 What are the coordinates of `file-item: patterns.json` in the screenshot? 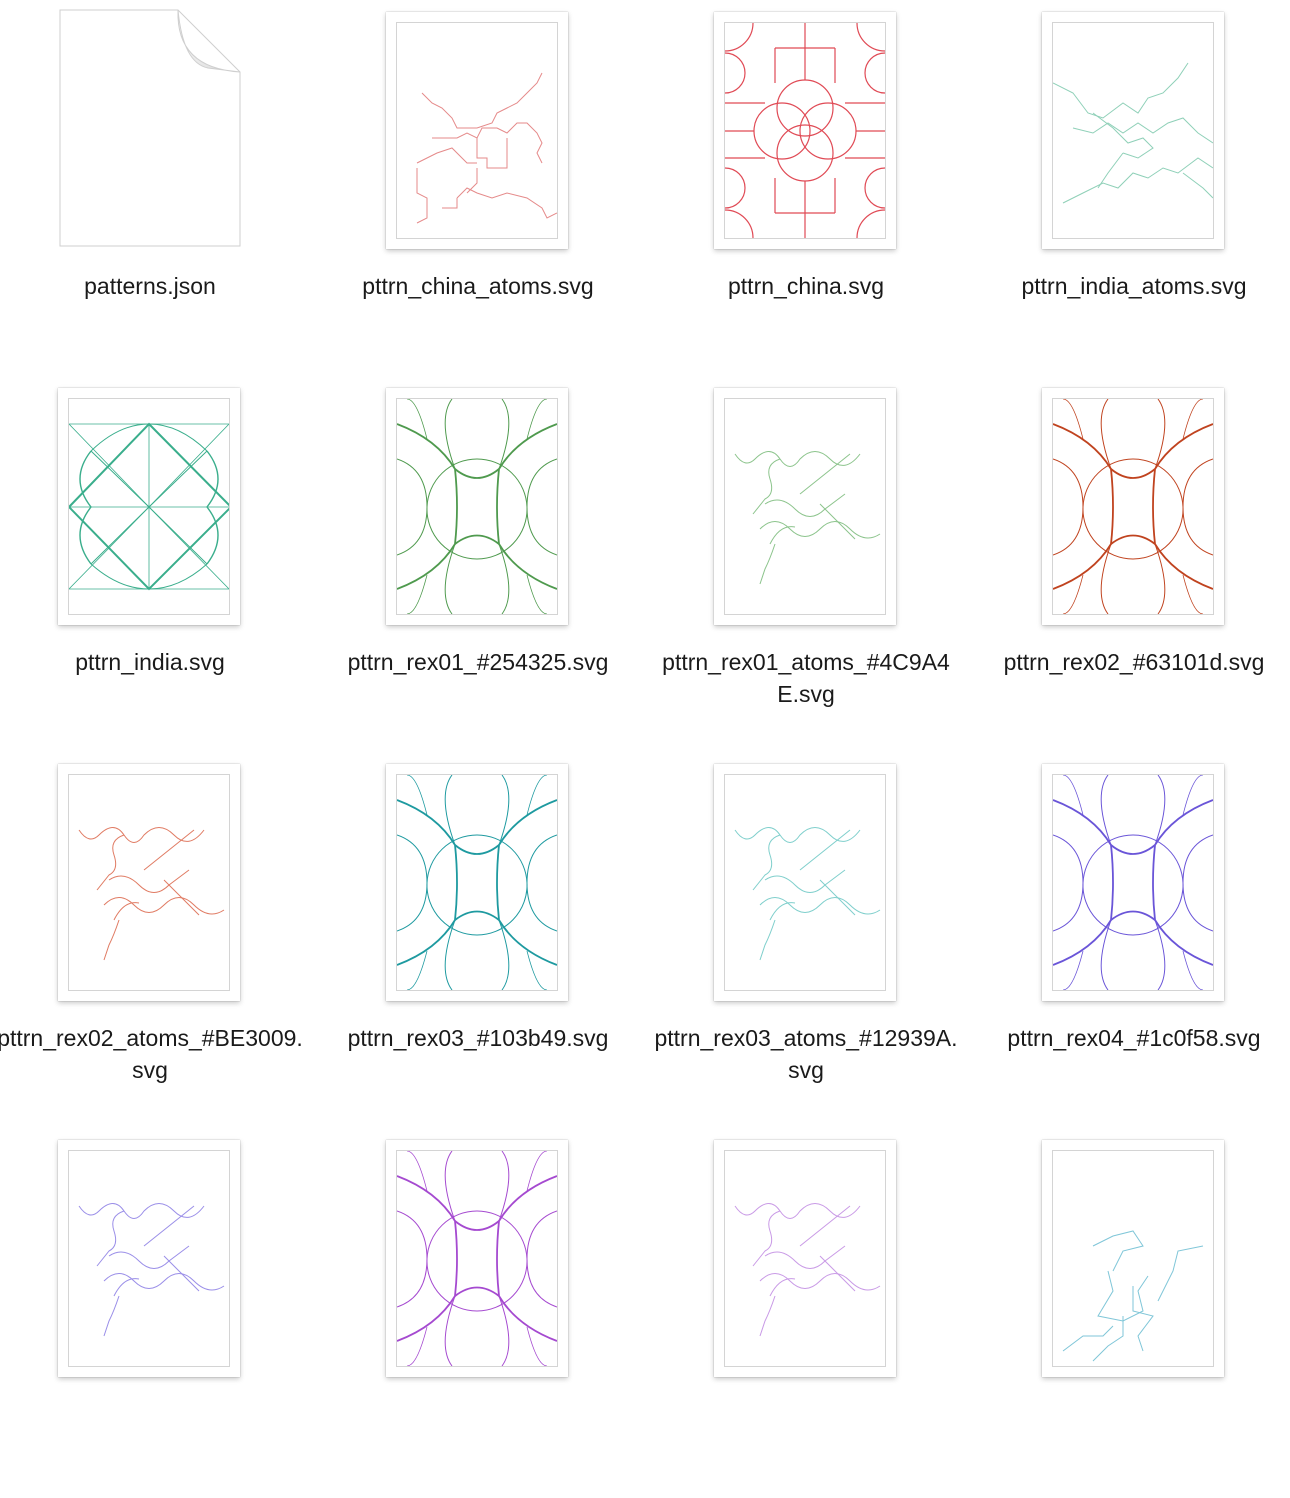 It's located at (155, 185).